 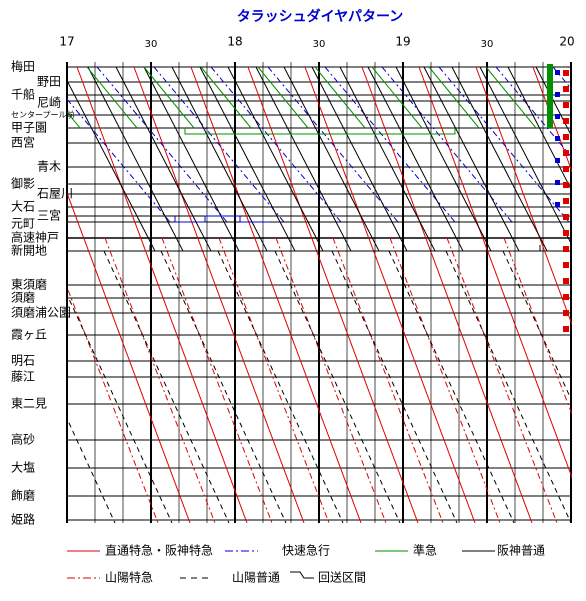 I want to click on station-label: 東二見, so click(x=29, y=404).